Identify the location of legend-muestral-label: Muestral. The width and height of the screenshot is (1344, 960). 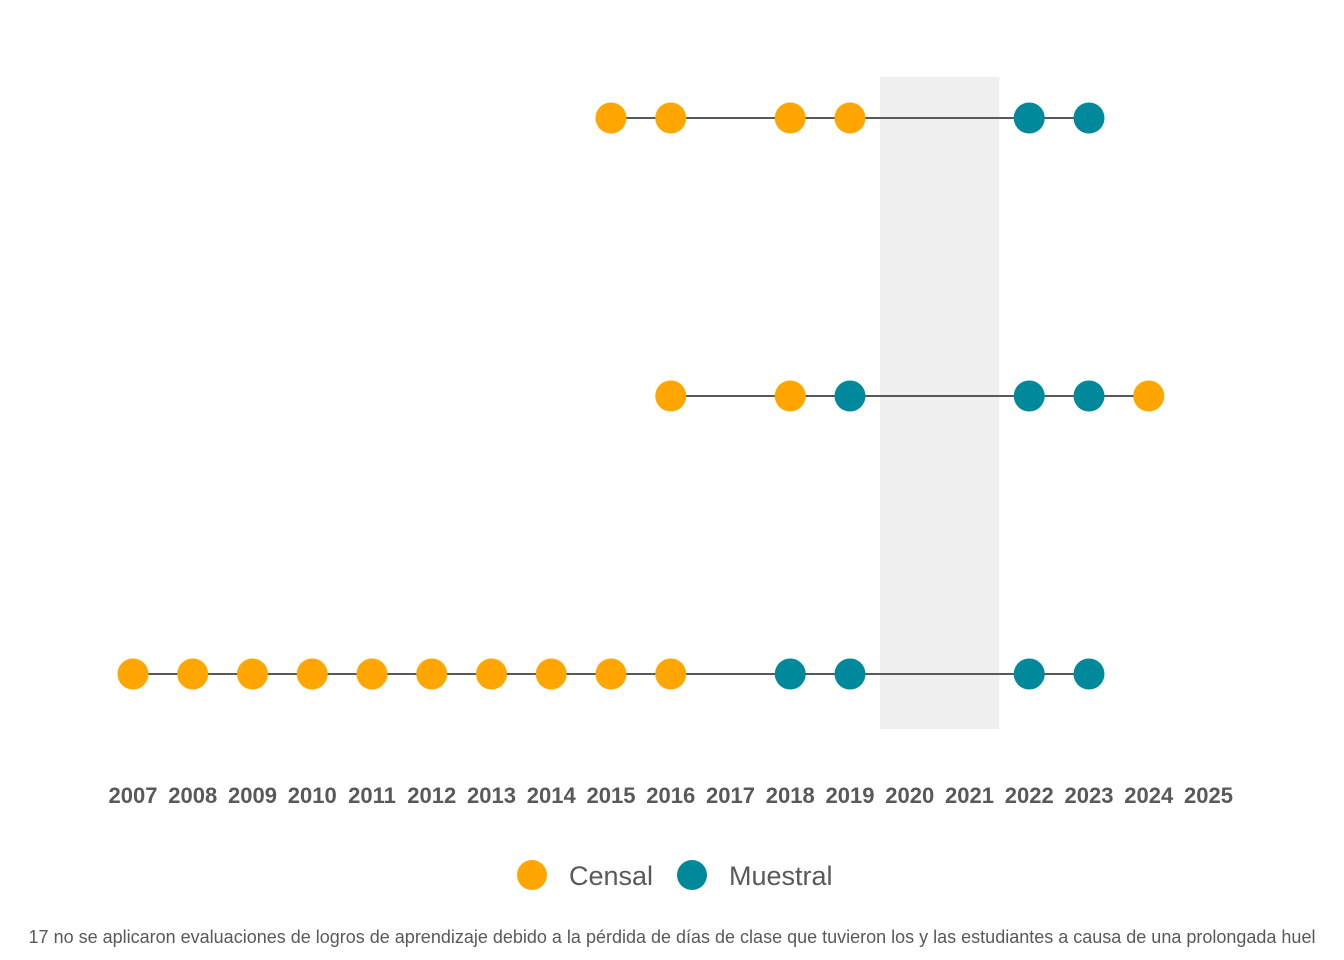
(781, 876).